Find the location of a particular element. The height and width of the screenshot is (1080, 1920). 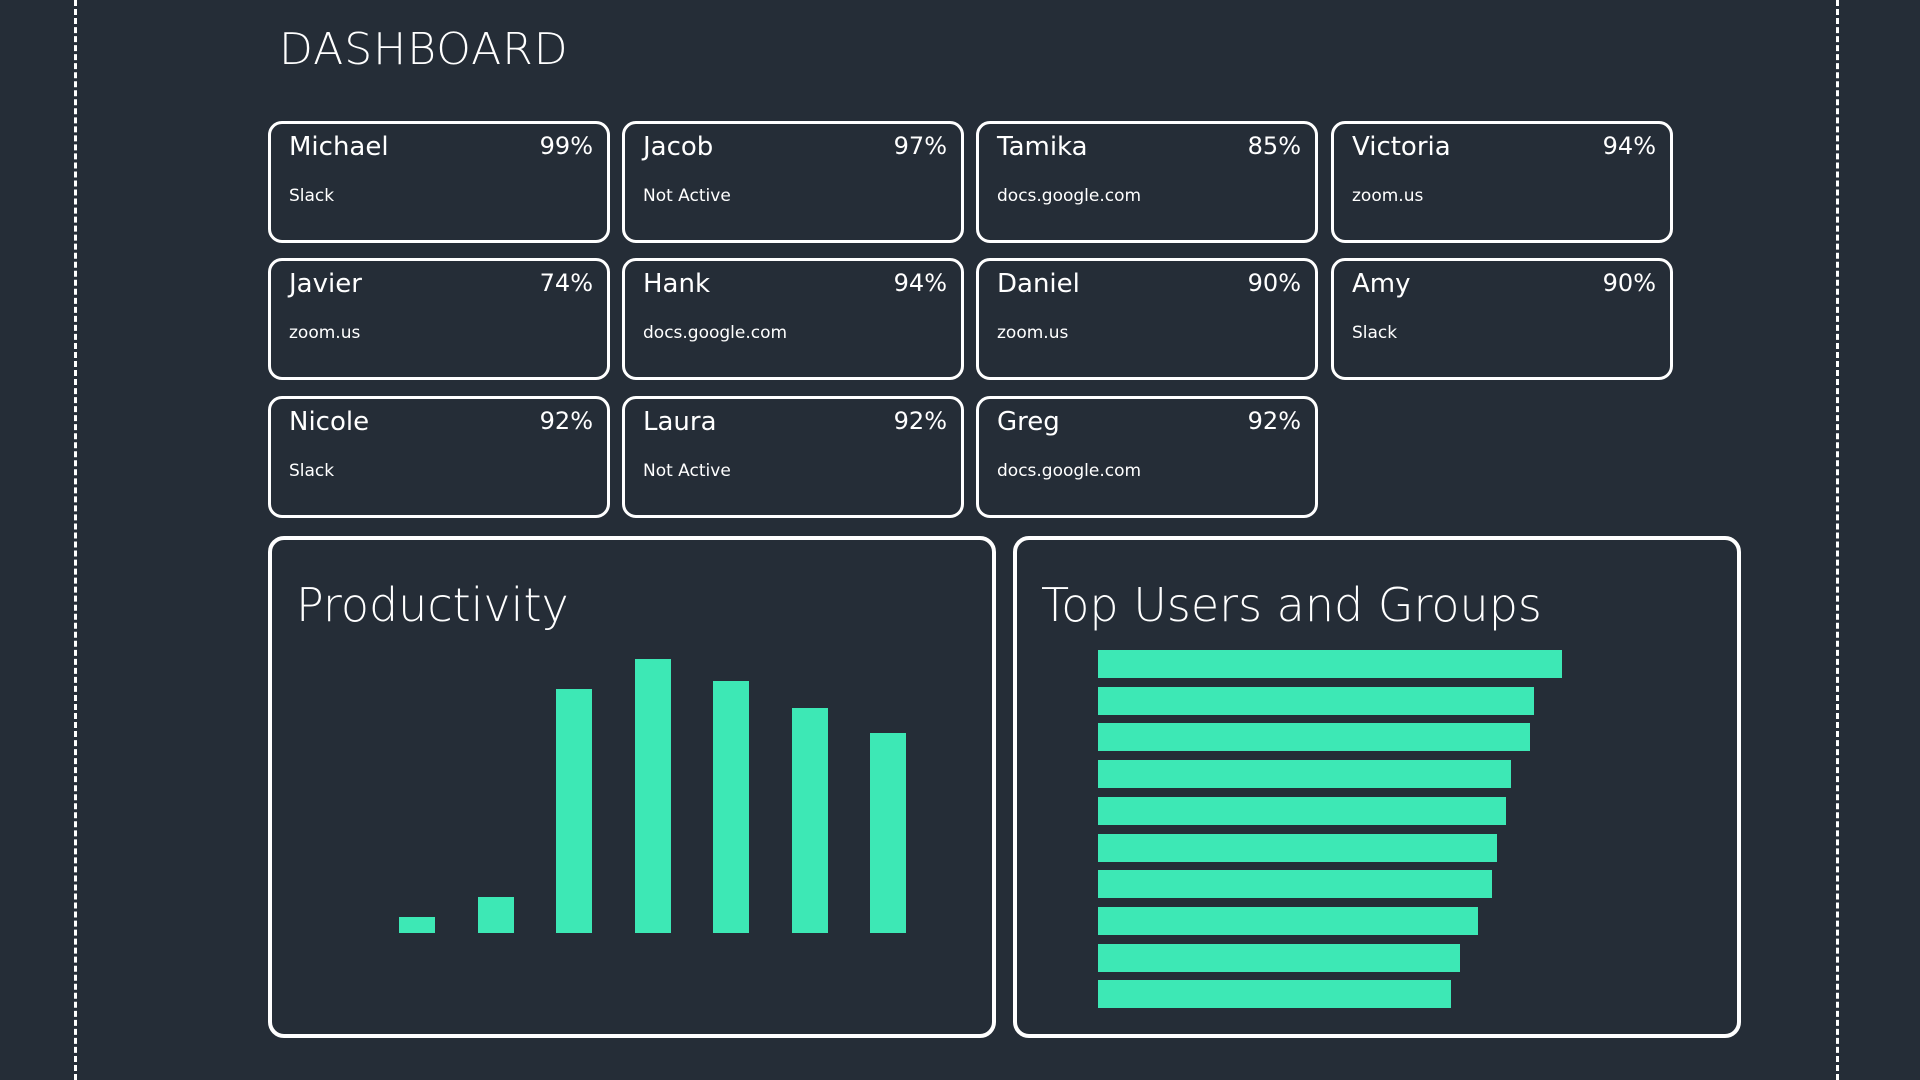

top-users-title: Top Users and Groups is located at coordinates (1291, 605).